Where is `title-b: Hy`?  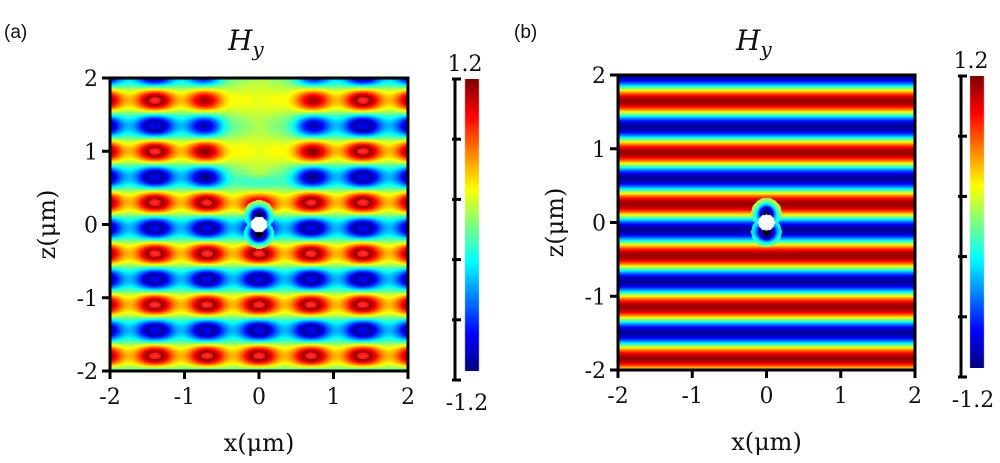
title-b: Hy is located at coordinates (754, 42).